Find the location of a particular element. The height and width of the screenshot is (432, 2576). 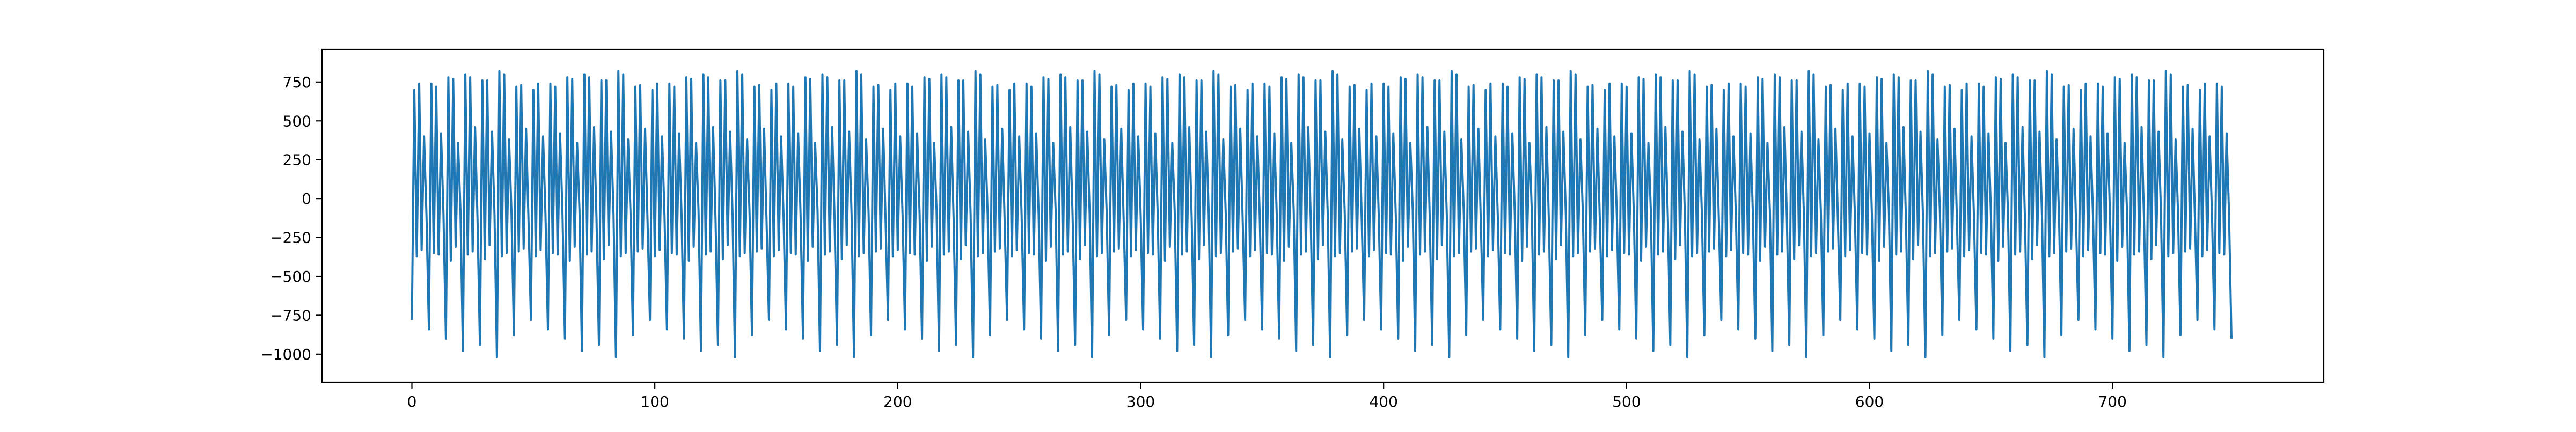

x-tick-label: 0 is located at coordinates (412, 402).